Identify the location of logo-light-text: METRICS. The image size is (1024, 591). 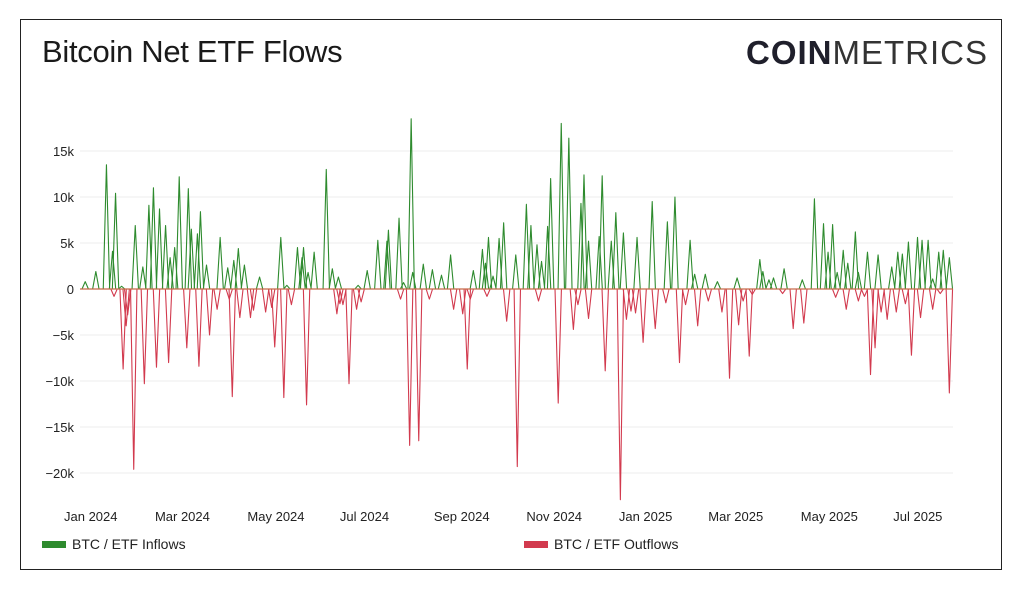
(910, 52).